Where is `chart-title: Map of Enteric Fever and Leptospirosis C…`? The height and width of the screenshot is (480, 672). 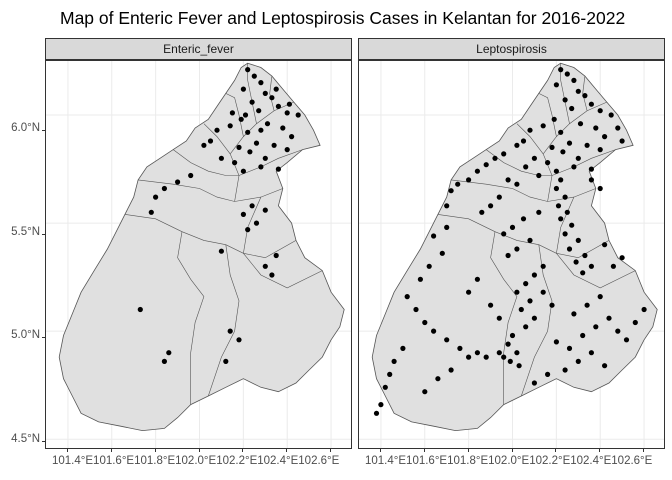 chart-title: Map of Enteric Fever and Leptospirosis C… is located at coordinates (343, 18).